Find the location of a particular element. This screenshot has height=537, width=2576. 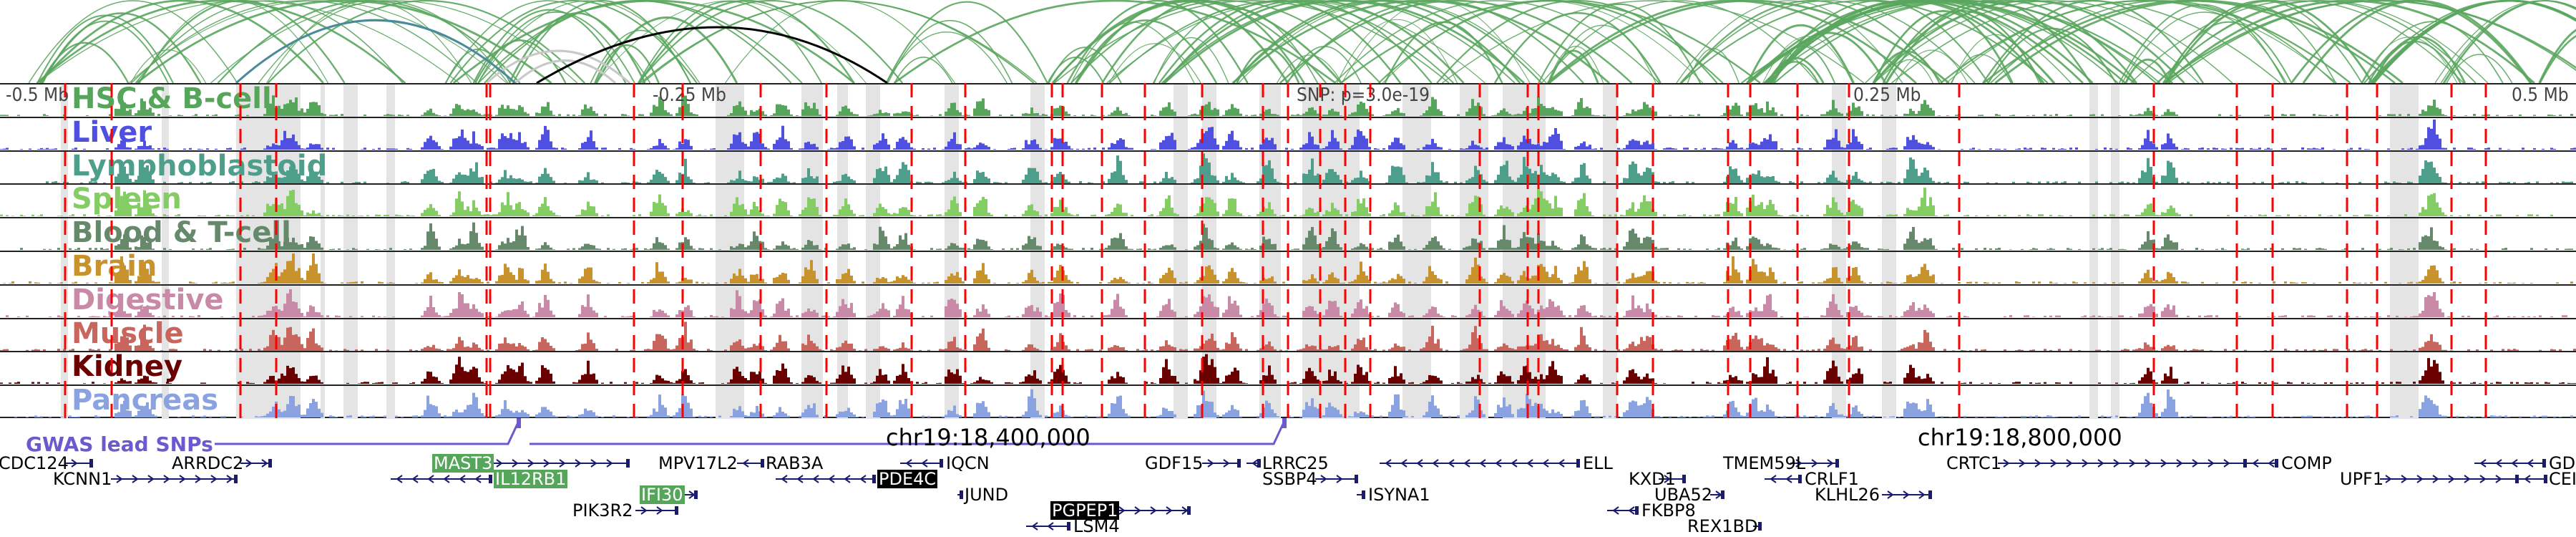

gene-label-upf1: UPF1 is located at coordinates (2362, 479).